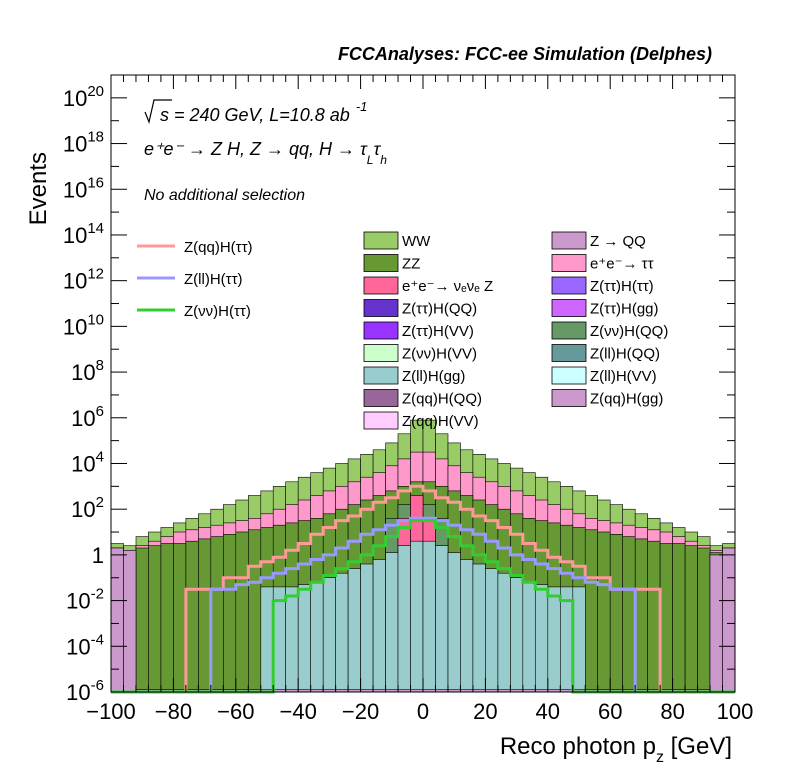  I want to click on y-tick-label-10: 10¹⁴, so click(83, 234).